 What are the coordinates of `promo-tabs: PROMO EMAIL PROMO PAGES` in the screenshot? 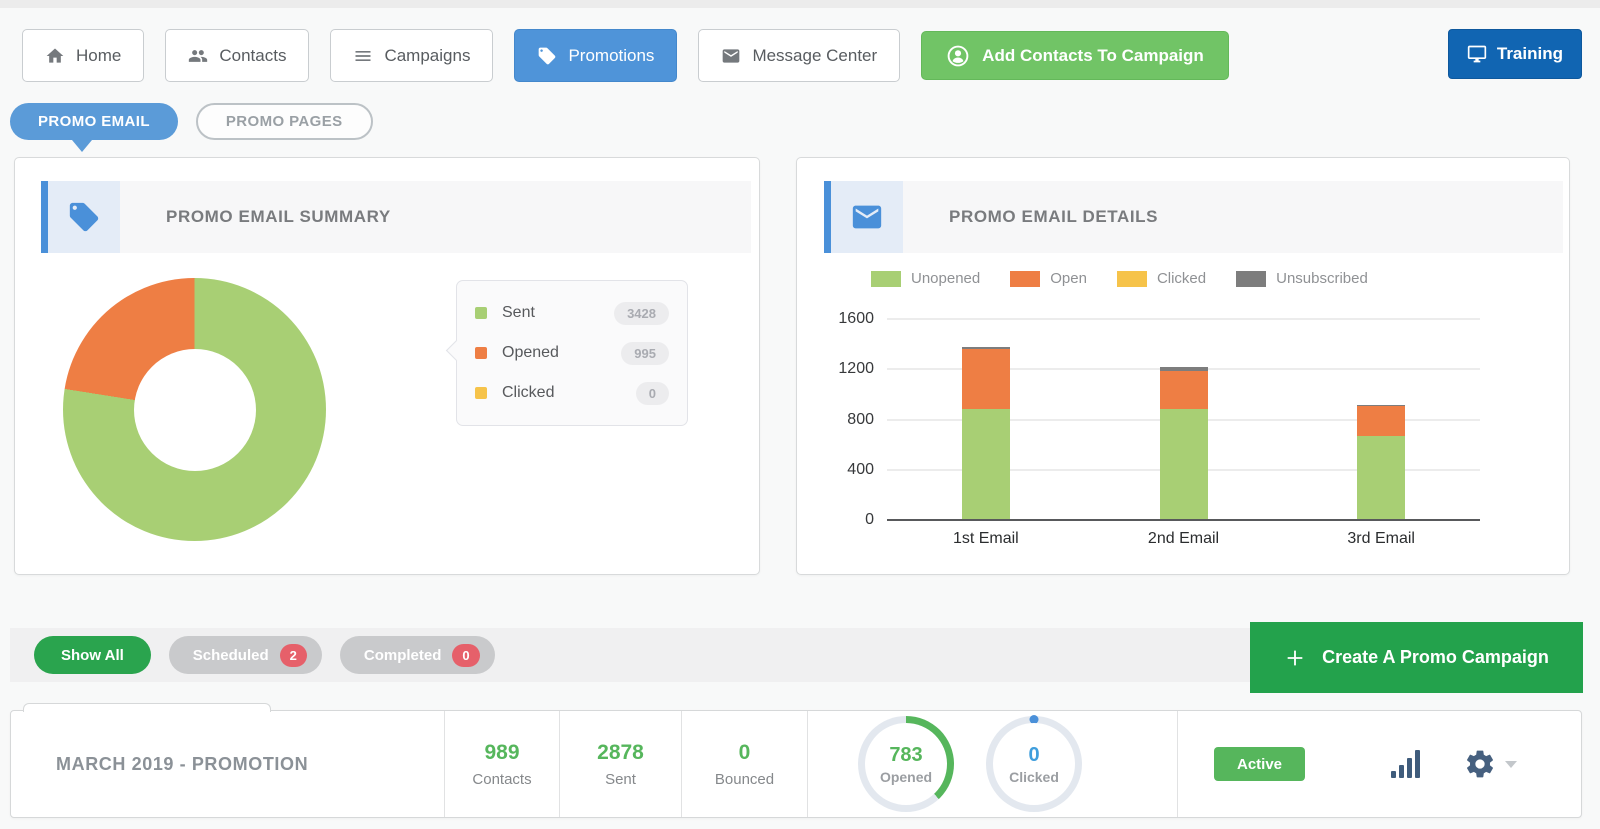 It's located at (191, 127).